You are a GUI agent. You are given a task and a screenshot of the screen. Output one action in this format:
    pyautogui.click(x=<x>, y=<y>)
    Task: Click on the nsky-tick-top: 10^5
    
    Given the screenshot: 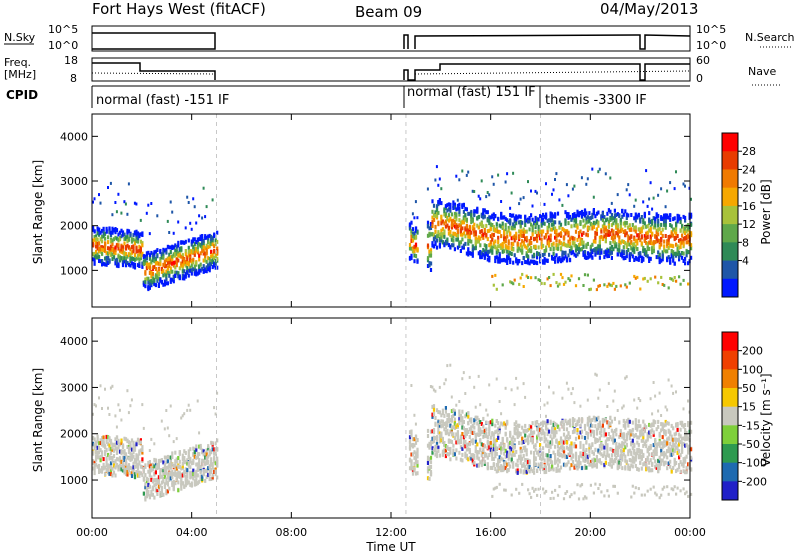 What is the action you would take?
    pyautogui.click(x=63, y=29)
    